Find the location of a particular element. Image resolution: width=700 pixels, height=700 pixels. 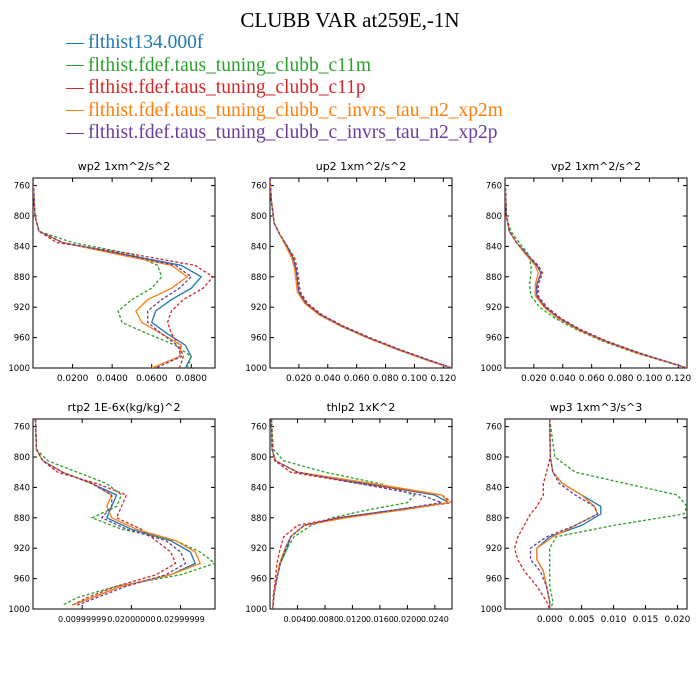

main-title: CLUBB VAR at259E,-1N is located at coordinates (350, 20).